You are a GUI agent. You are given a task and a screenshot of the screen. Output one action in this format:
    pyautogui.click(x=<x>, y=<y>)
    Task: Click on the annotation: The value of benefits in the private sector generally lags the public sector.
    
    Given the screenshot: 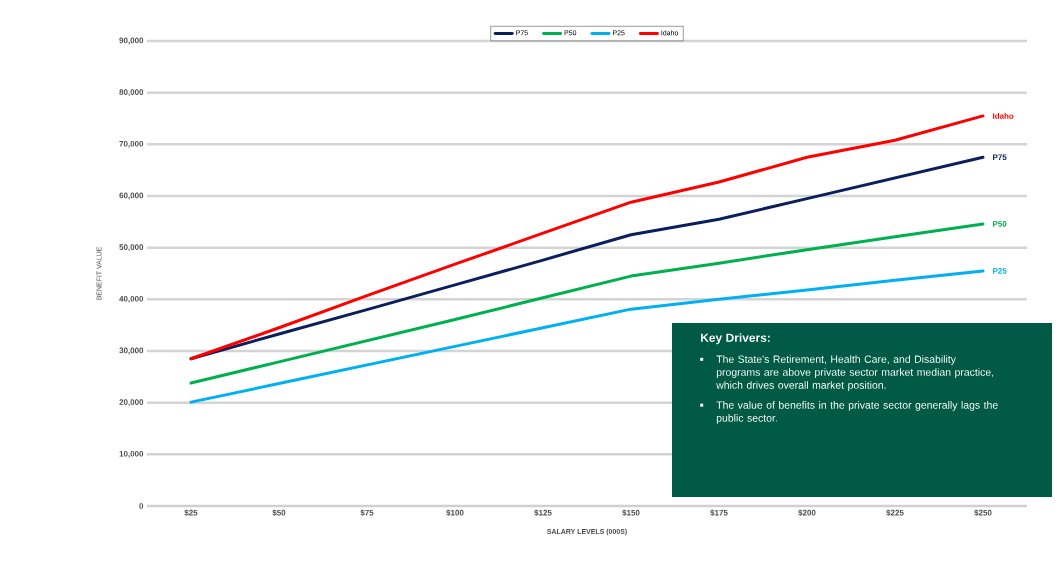 What is the action you would take?
    pyautogui.click(x=857, y=412)
    